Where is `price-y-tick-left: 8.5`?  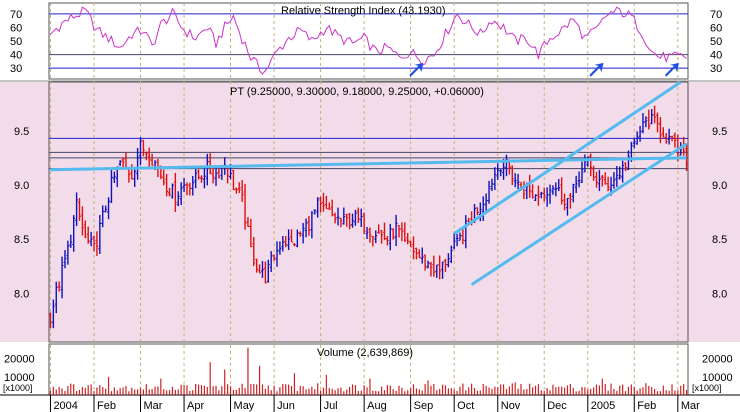 price-y-tick-left: 8.5 is located at coordinates (21, 240).